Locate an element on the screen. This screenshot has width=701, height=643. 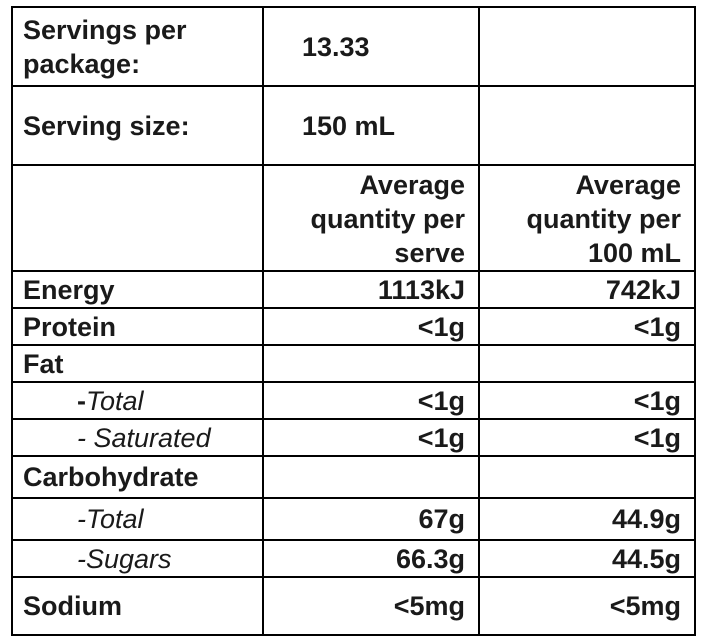
table-row: Fat is located at coordinates (353, 363).